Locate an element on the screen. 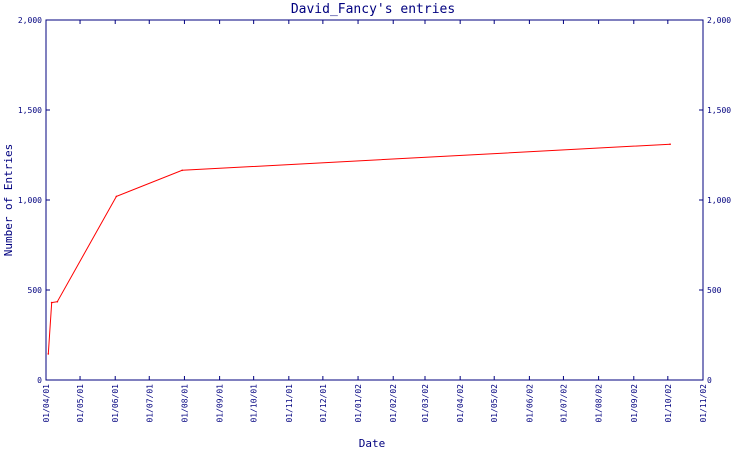 This screenshot has width=750, height=455. y-tick-label-right: 1,500 is located at coordinates (719, 110).